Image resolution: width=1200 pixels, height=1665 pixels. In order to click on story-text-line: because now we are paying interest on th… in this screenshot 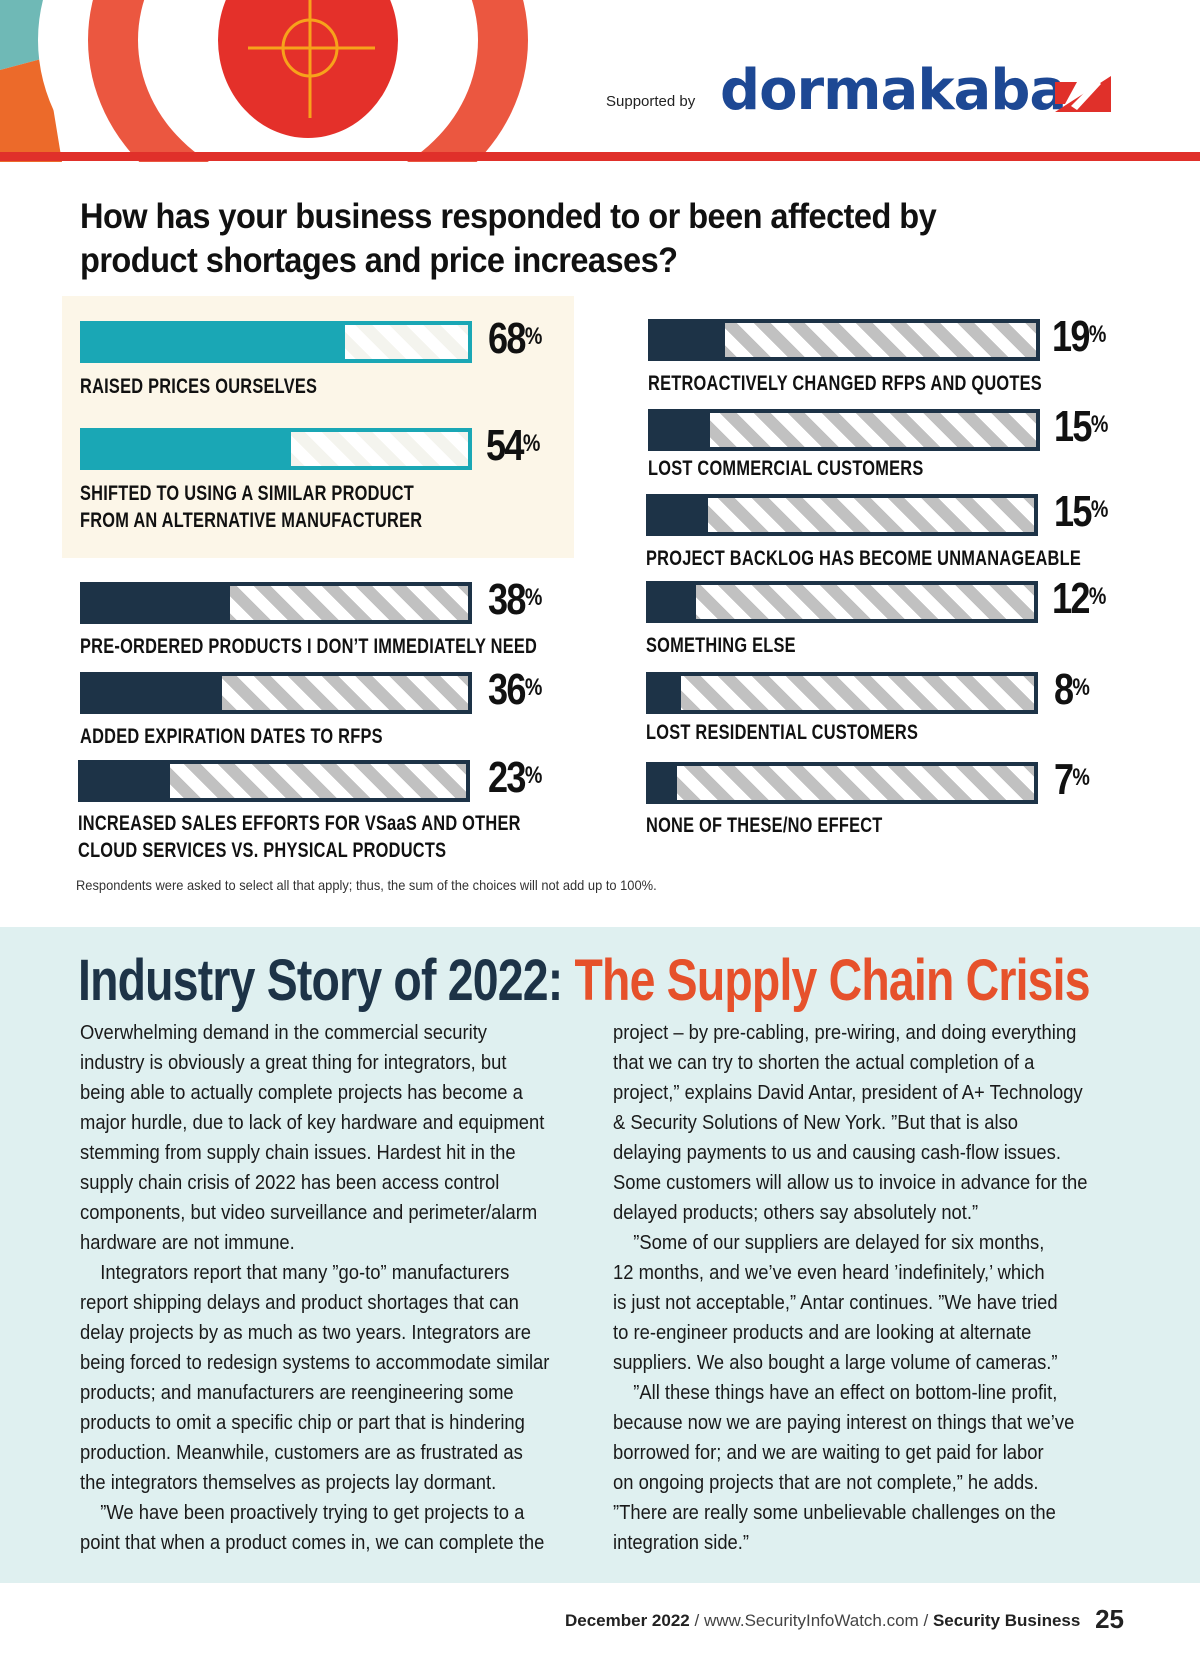, I will do `click(844, 1423)`.